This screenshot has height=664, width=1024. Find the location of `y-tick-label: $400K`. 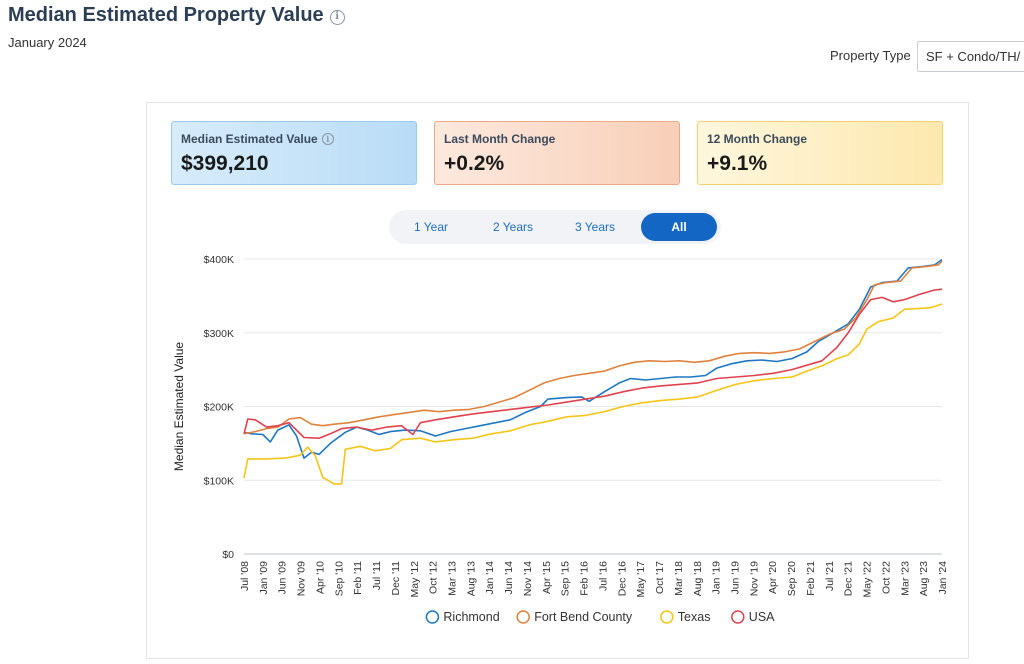

y-tick-label: $400K is located at coordinates (219, 260).